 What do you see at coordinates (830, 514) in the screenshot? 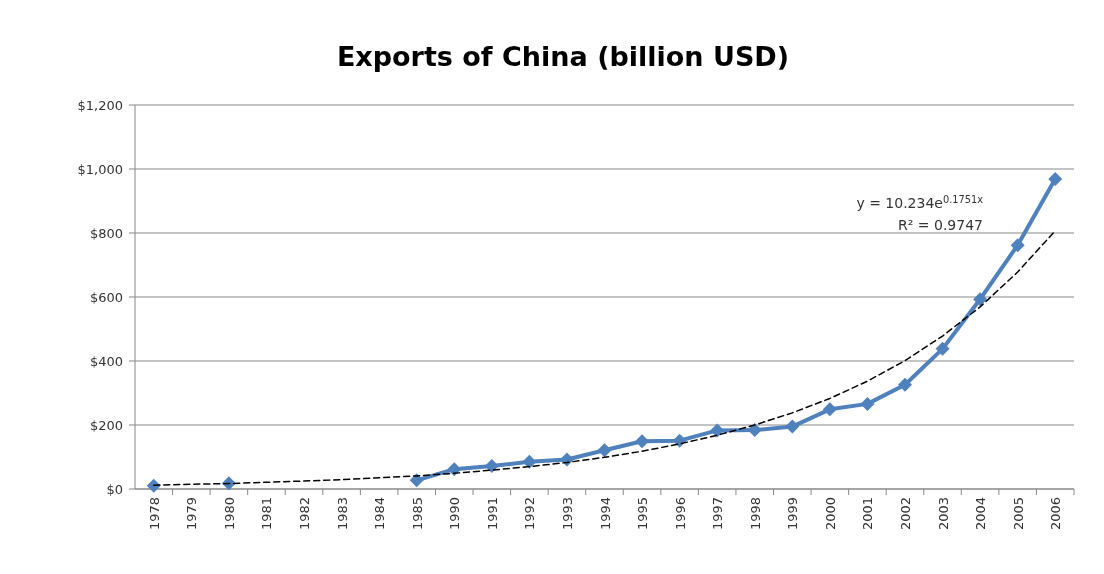
I see `x-tick-label: 2000` at bounding box center [830, 514].